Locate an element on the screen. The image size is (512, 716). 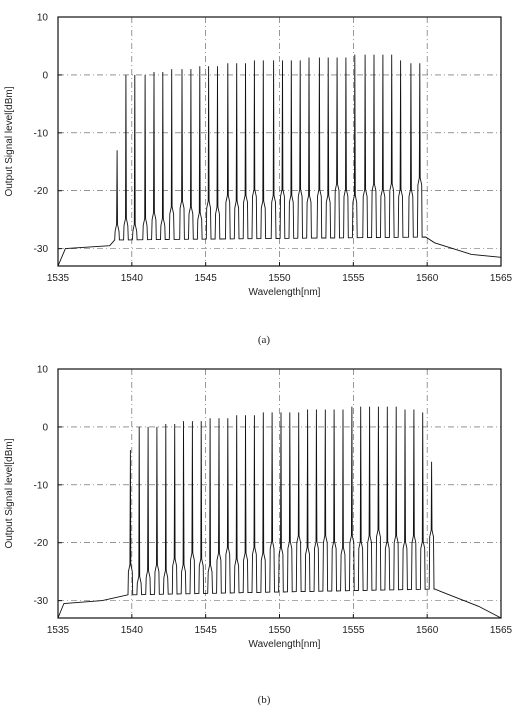
caption-b: (b) is located at coordinates (264, 700).